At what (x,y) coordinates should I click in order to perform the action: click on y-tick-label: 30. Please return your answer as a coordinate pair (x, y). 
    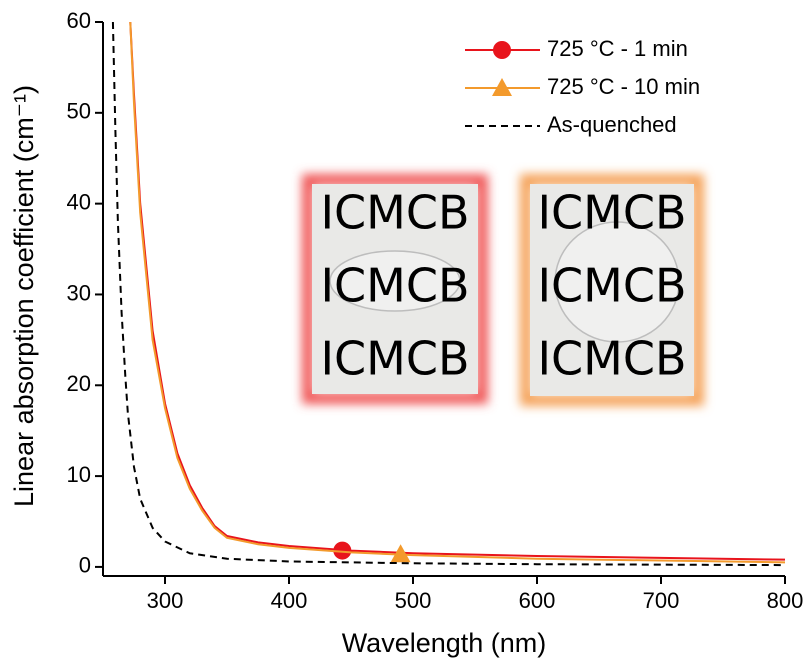
    Looking at the image, I should click on (79, 292).